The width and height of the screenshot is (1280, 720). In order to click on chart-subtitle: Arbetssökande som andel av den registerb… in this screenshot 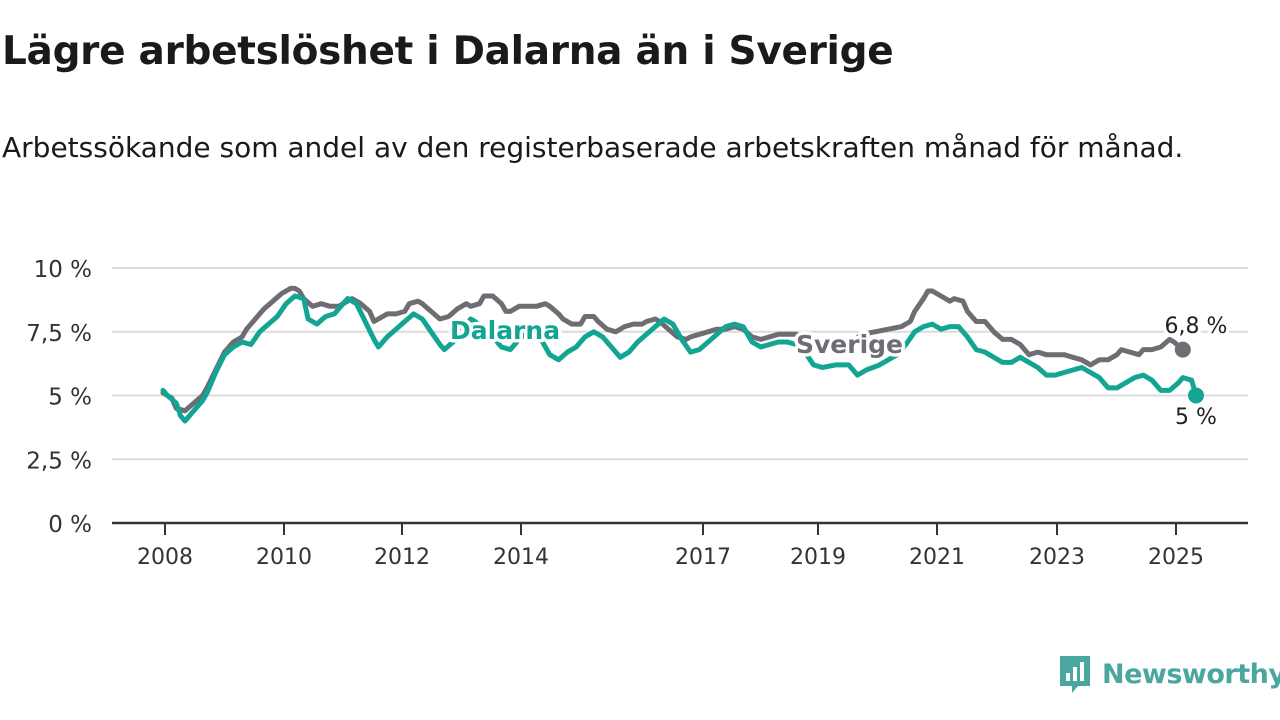, I will do `click(593, 147)`.